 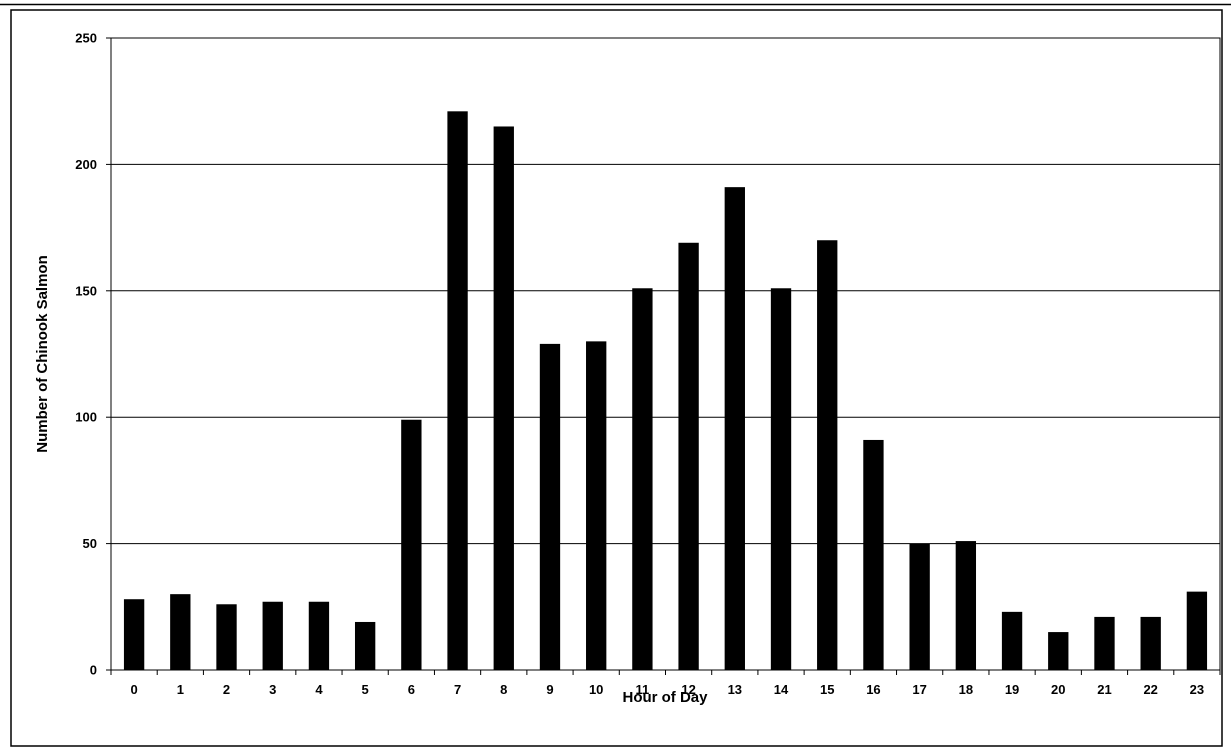 What do you see at coordinates (503, 689) in the screenshot?
I see `x-tick-label: 8` at bounding box center [503, 689].